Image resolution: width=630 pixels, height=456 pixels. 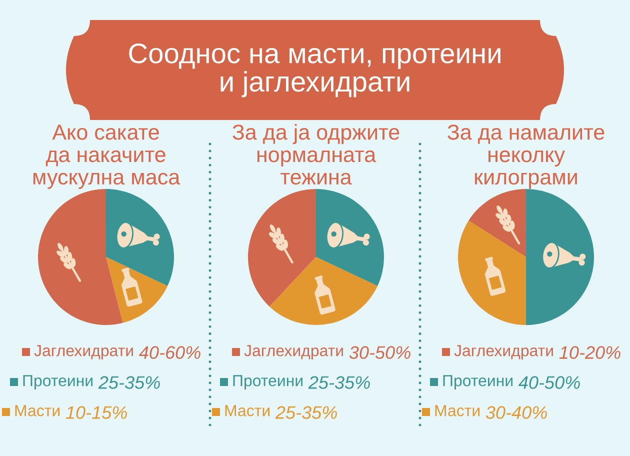 What do you see at coordinates (526, 156) in the screenshot?
I see `chart-title: За да намалите неколку килограми` at bounding box center [526, 156].